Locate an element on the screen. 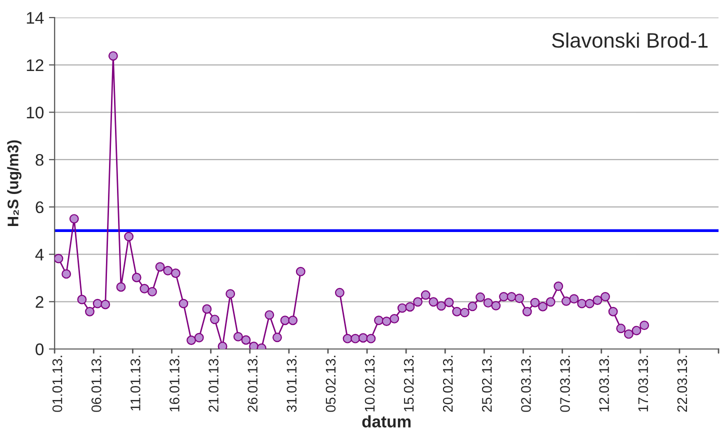 The image size is (728, 439). x-tick-label: 26.01.13. is located at coordinates (253, 384).